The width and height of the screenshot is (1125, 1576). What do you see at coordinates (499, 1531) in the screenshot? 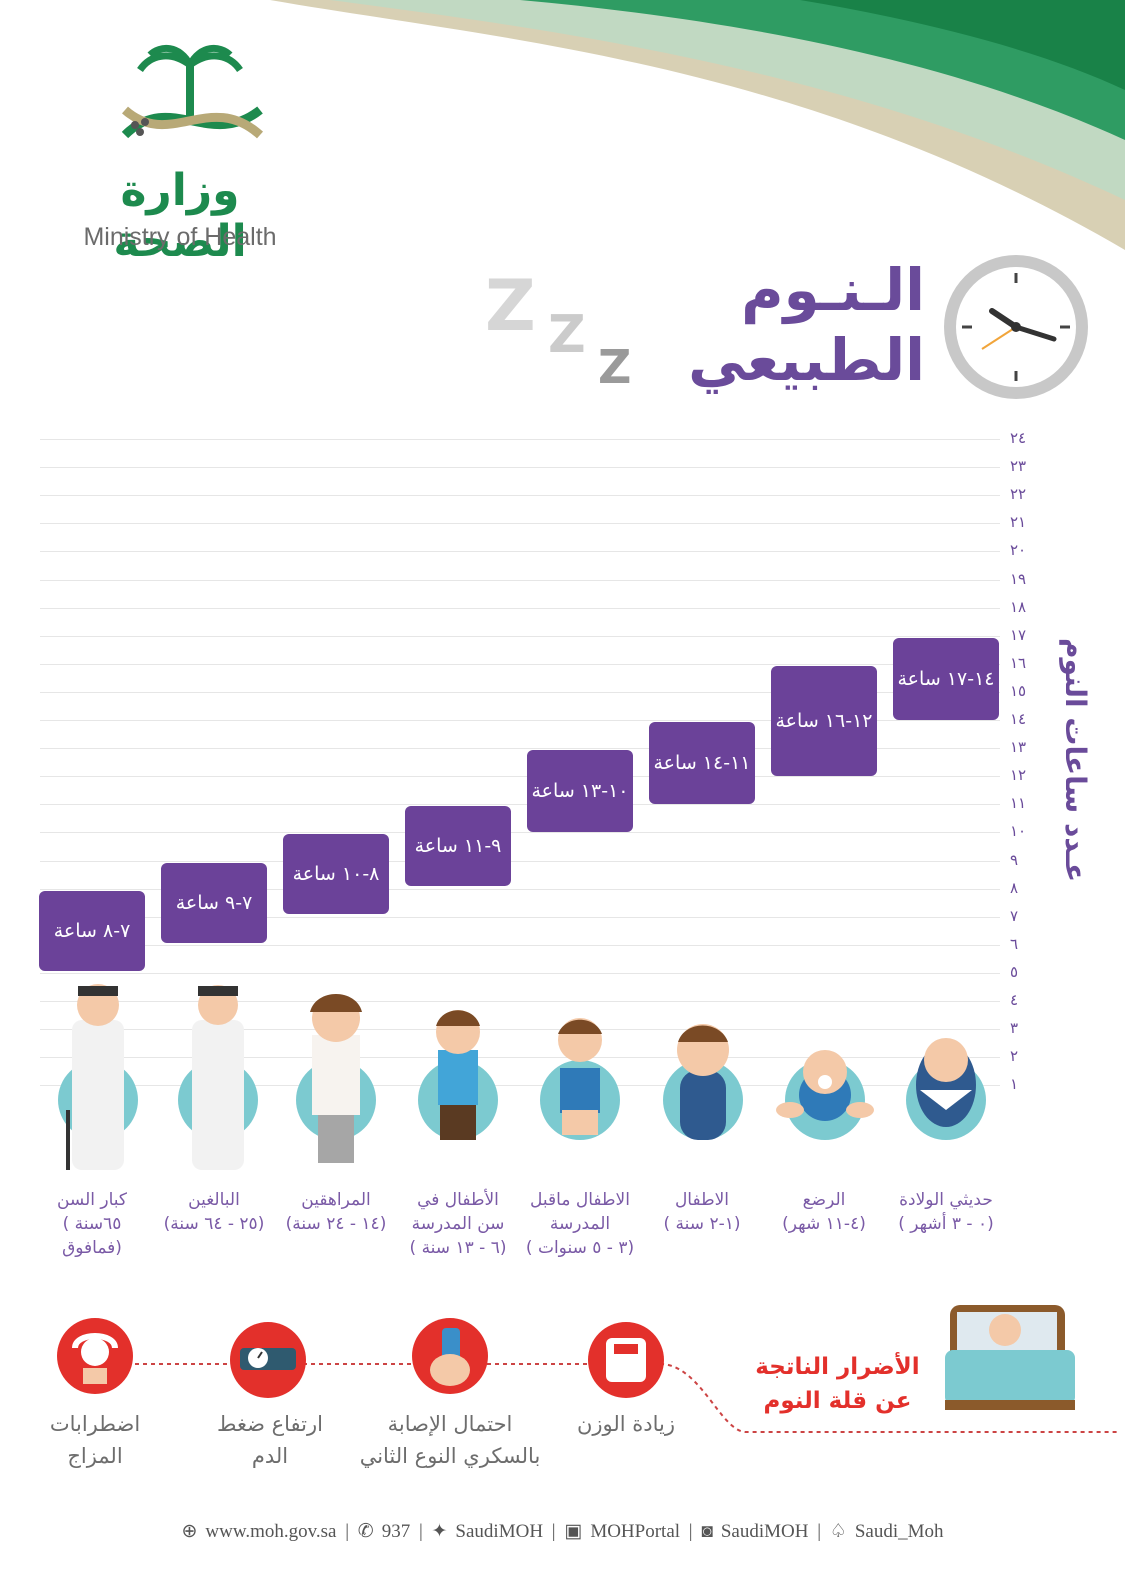
I see `footer-twitter: SaudiMOH` at bounding box center [499, 1531].